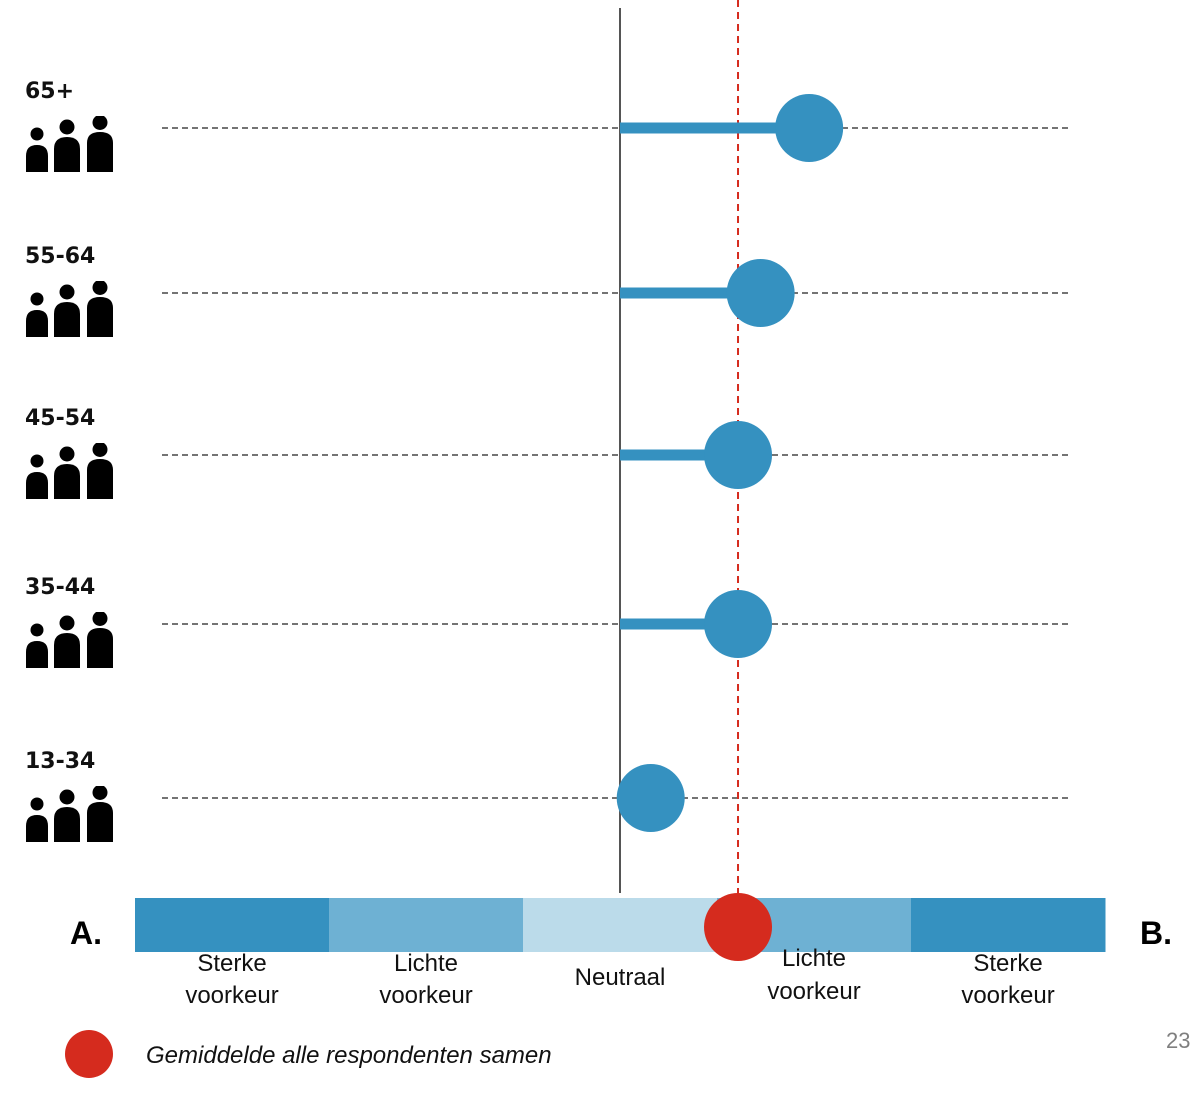 The width and height of the screenshot is (1204, 1098). Describe the element at coordinates (60, 761) in the screenshot. I see `age-group-label: 13-34` at that location.